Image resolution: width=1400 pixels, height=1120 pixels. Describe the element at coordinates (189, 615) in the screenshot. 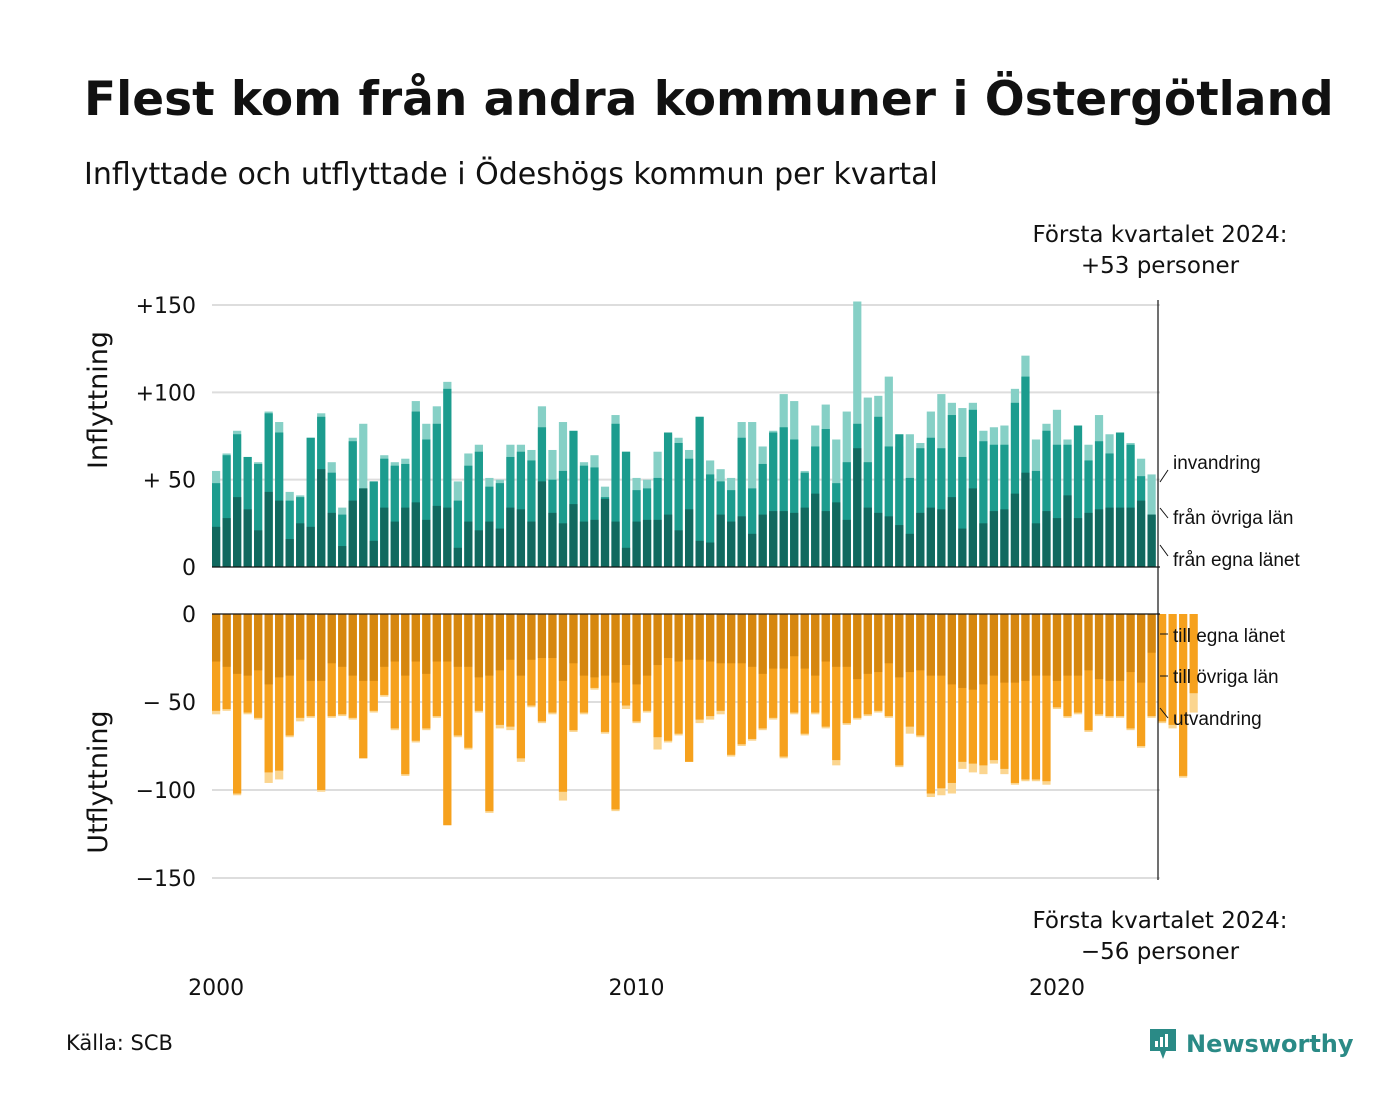

I see `ytick-label-out: 0` at that location.